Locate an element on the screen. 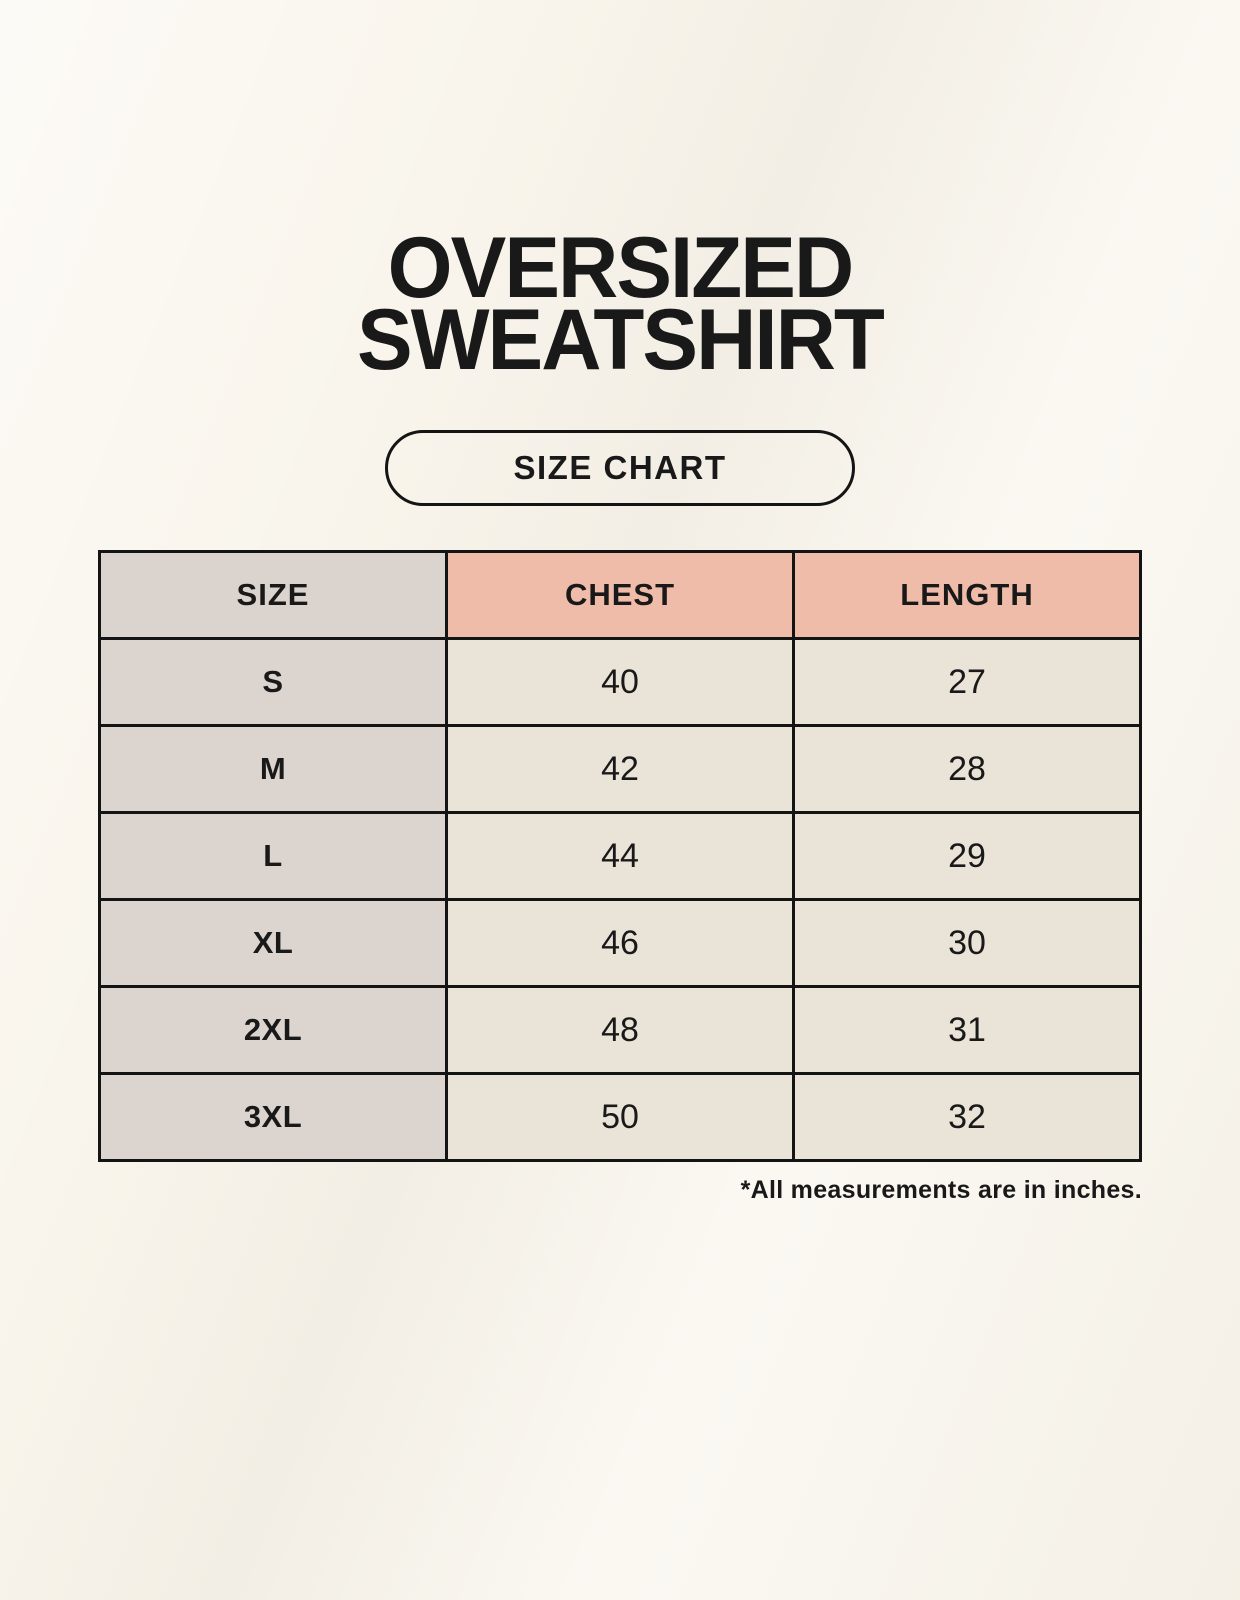  header-row: SIZE CHEST LENGTH is located at coordinates (620, 595).